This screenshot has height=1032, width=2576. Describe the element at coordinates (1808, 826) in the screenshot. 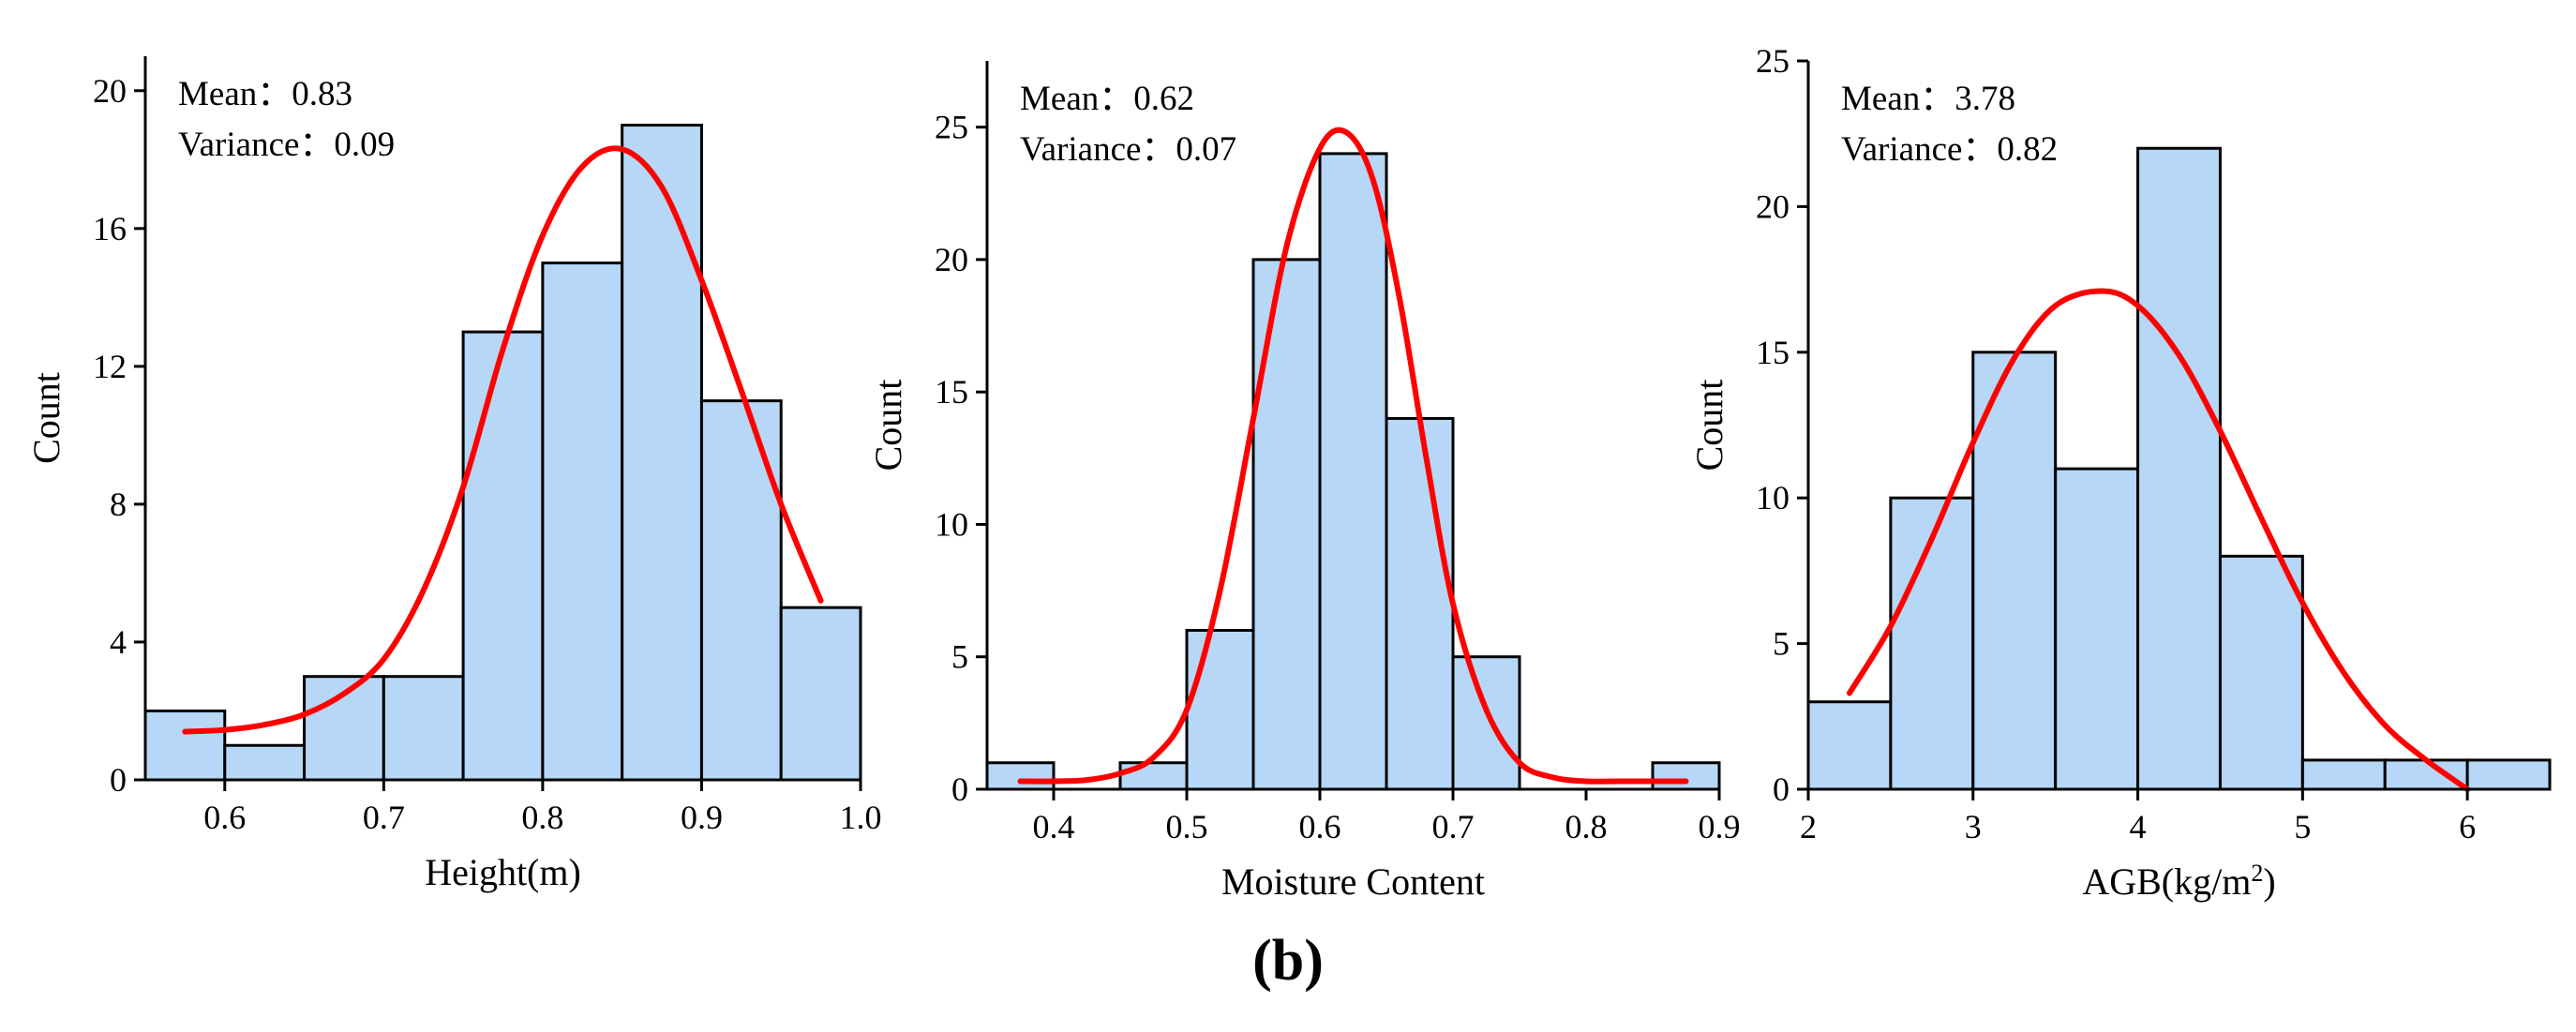

I see `x-tick-label: 2` at that location.